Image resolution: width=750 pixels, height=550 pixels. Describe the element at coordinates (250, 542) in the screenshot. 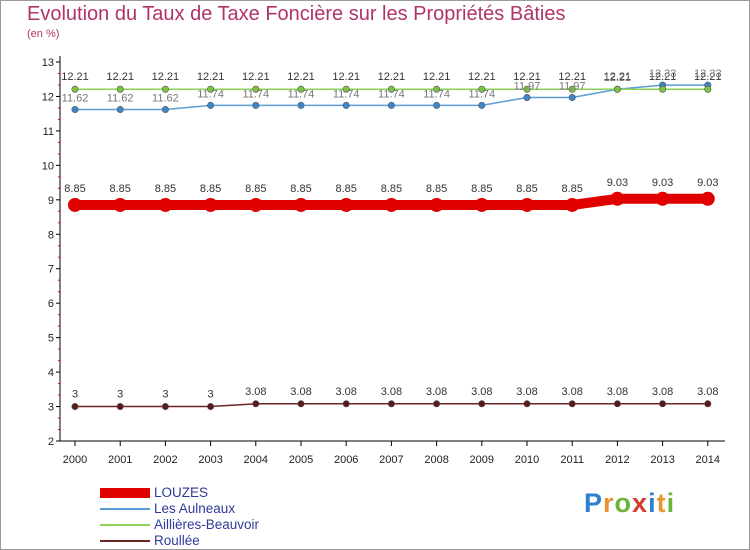

I see `legend-item-roullee: Roullée` at that location.